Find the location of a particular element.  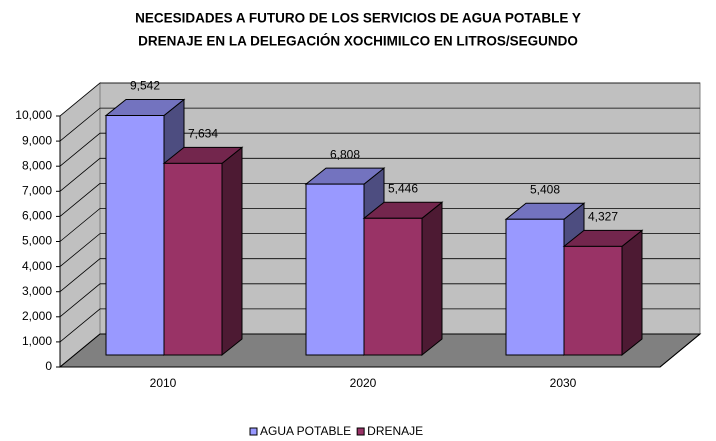

legend-label: AGUA POTABLE is located at coordinates (305, 431).